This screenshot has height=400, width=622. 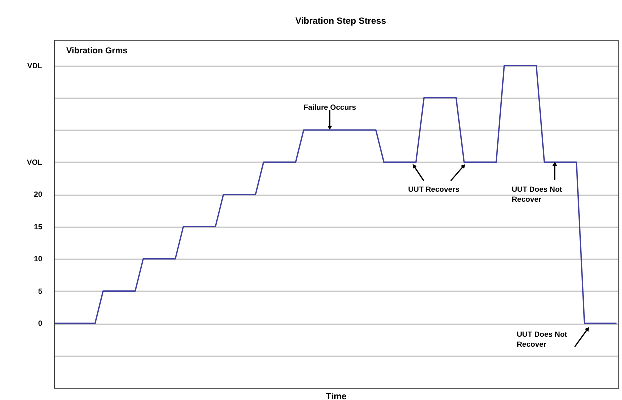 What do you see at coordinates (336, 396) in the screenshot?
I see `x-axis-title: Time` at bounding box center [336, 396].